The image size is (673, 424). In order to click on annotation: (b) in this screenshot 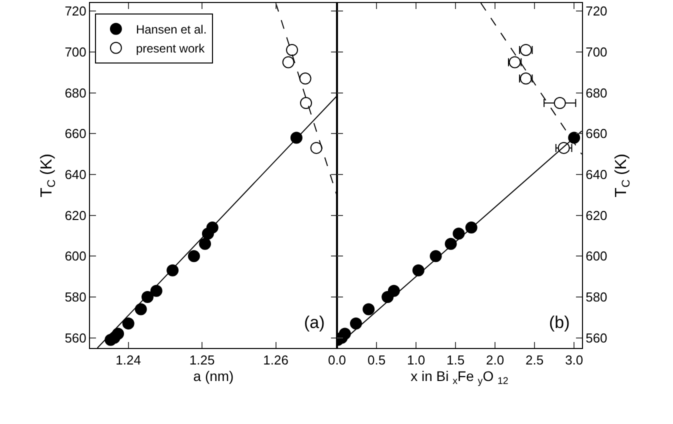, I will do `click(559, 322)`.